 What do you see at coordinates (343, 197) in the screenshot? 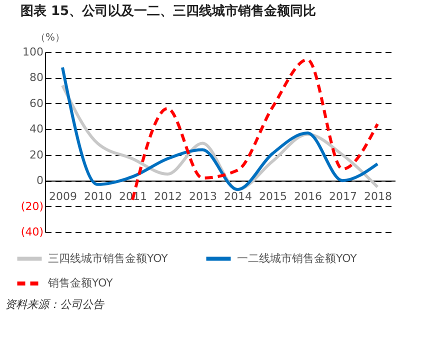
I see `x-tick-label: 2017` at bounding box center [343, 197].